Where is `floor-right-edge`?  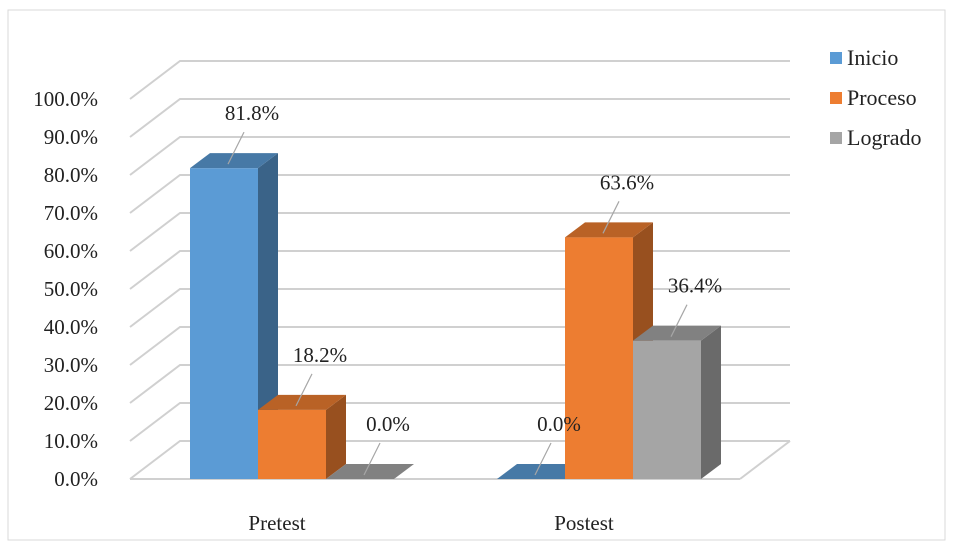 floor-right-edge is located at coordinates (765, 460).